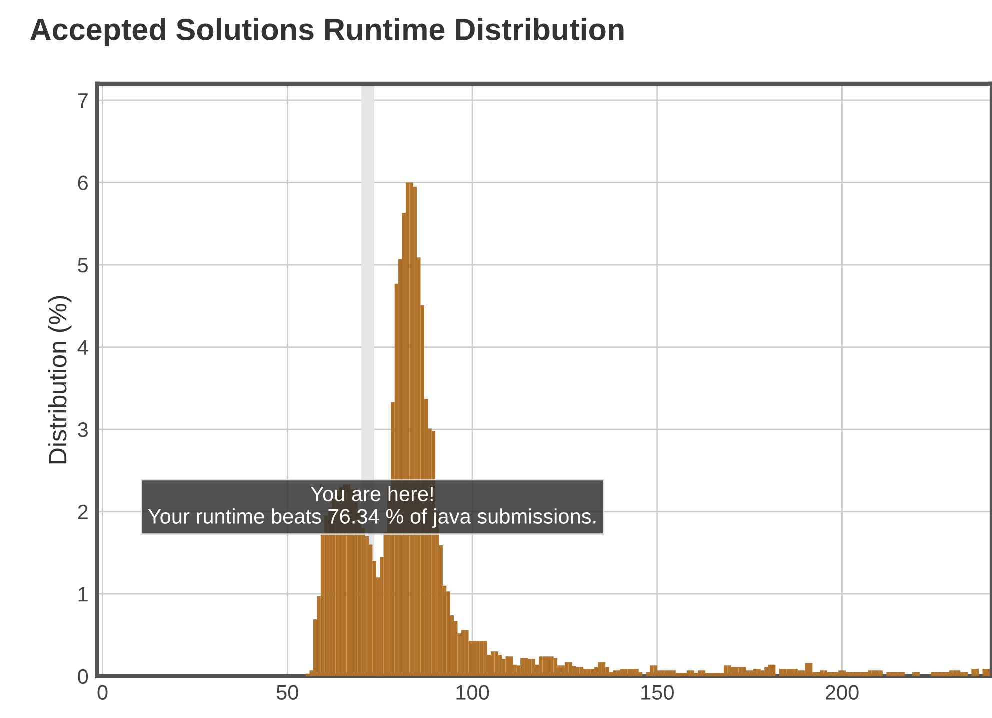  Describe the element at coordinates (327, 32) in the screenshot. I see `chart-title: Accepted Solutions Runtime Distribution` at that location.